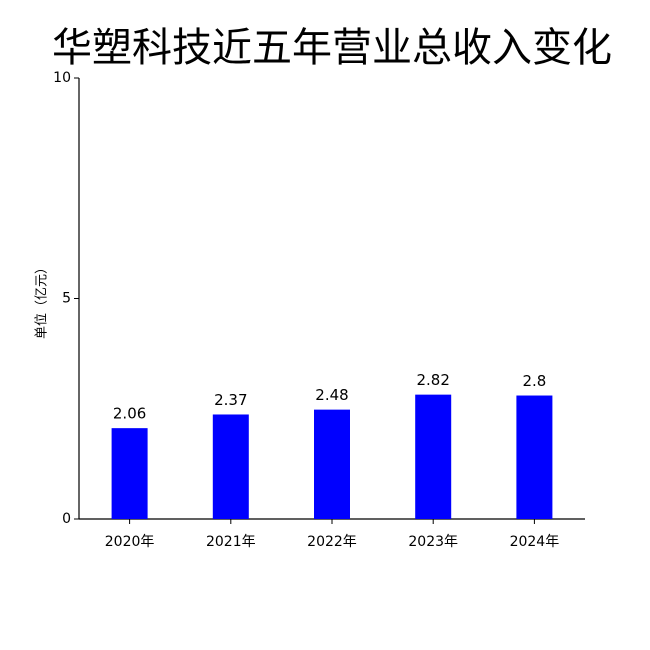 The height and width of the screenshot is (650, 650). Describe the element at coordinates (42, 300) in the screenshot. I see `y-axis-label: 单位（亿元）` at that location.